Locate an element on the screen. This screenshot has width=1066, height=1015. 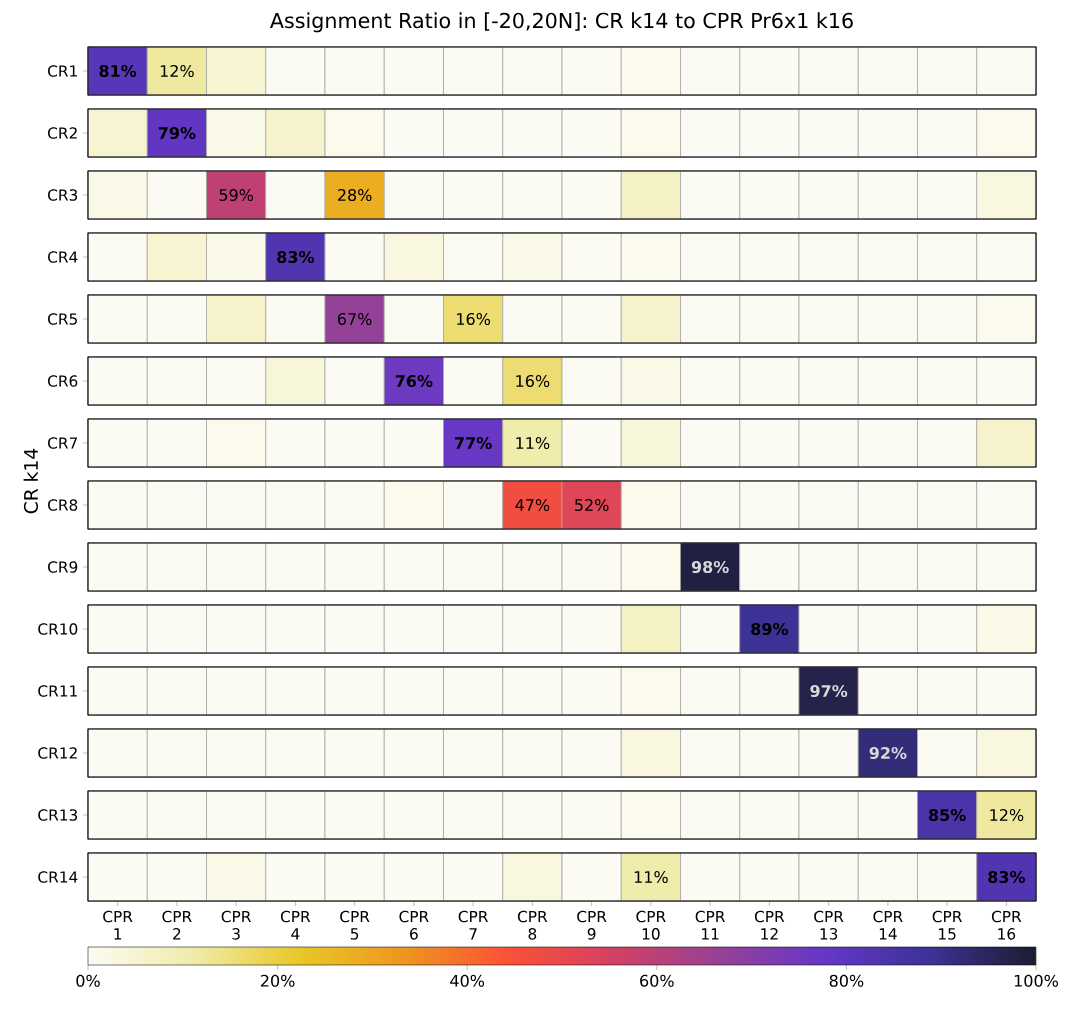
data-label: 47% is located at coordinates (532, 505).